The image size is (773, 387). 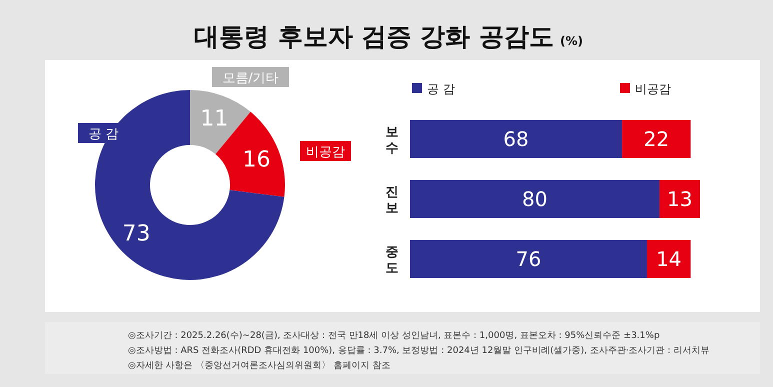 What do you see at coordinates (419, 351) in the screenshot?
I see `text: ◎조사방법 : ARS 전화조사(RDD 휴대전화 100%), 응답률 : 3.7%, 보정방법 : 2024년 12월말 인구비례(셀가중), 조사주관·조사기관 : 리서치뷰` at bounding box center [419, 351].